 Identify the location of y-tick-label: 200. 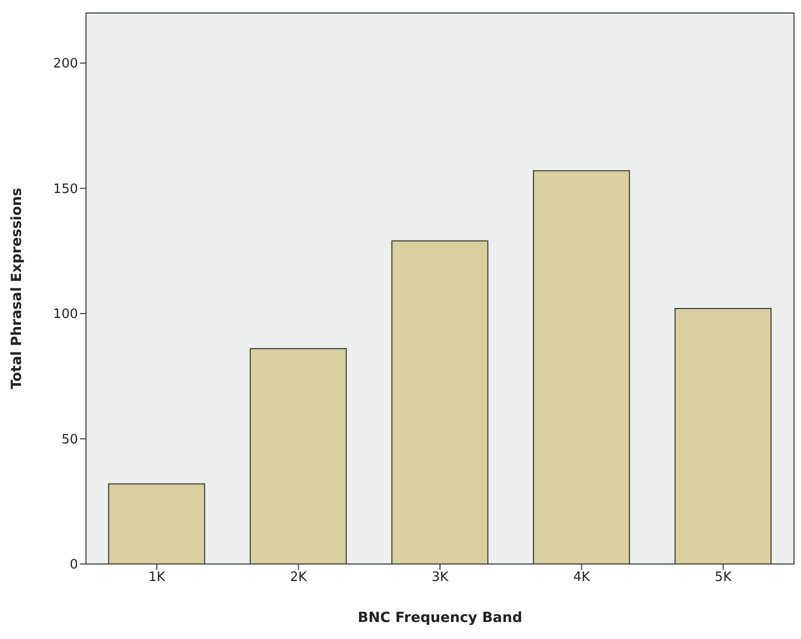
(65, 64).